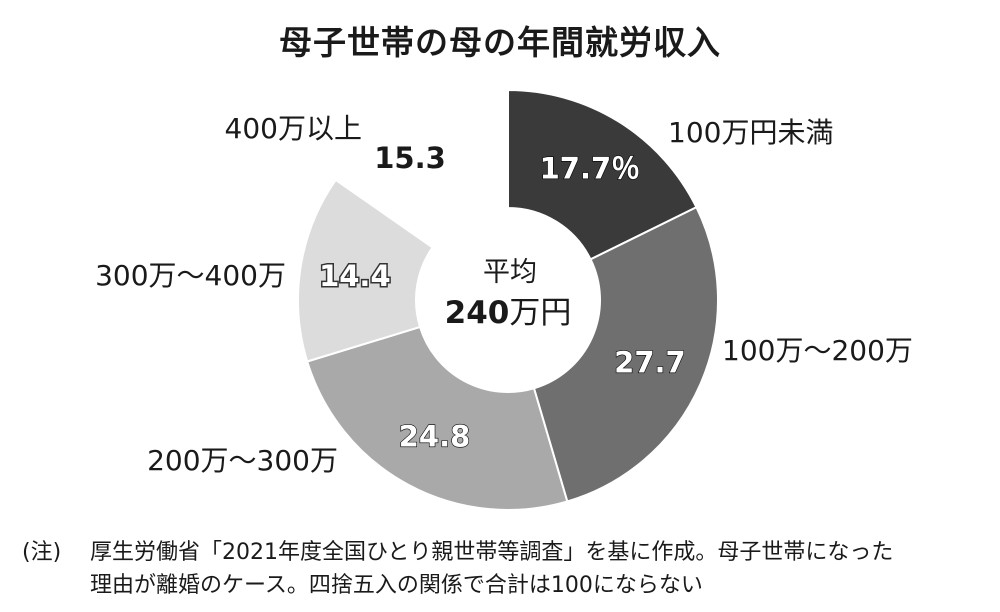 The image size is (1000, 612). Describe the element at coordinates (477, 313) in the screenshot. I see `center-value-number: 240` at that location.